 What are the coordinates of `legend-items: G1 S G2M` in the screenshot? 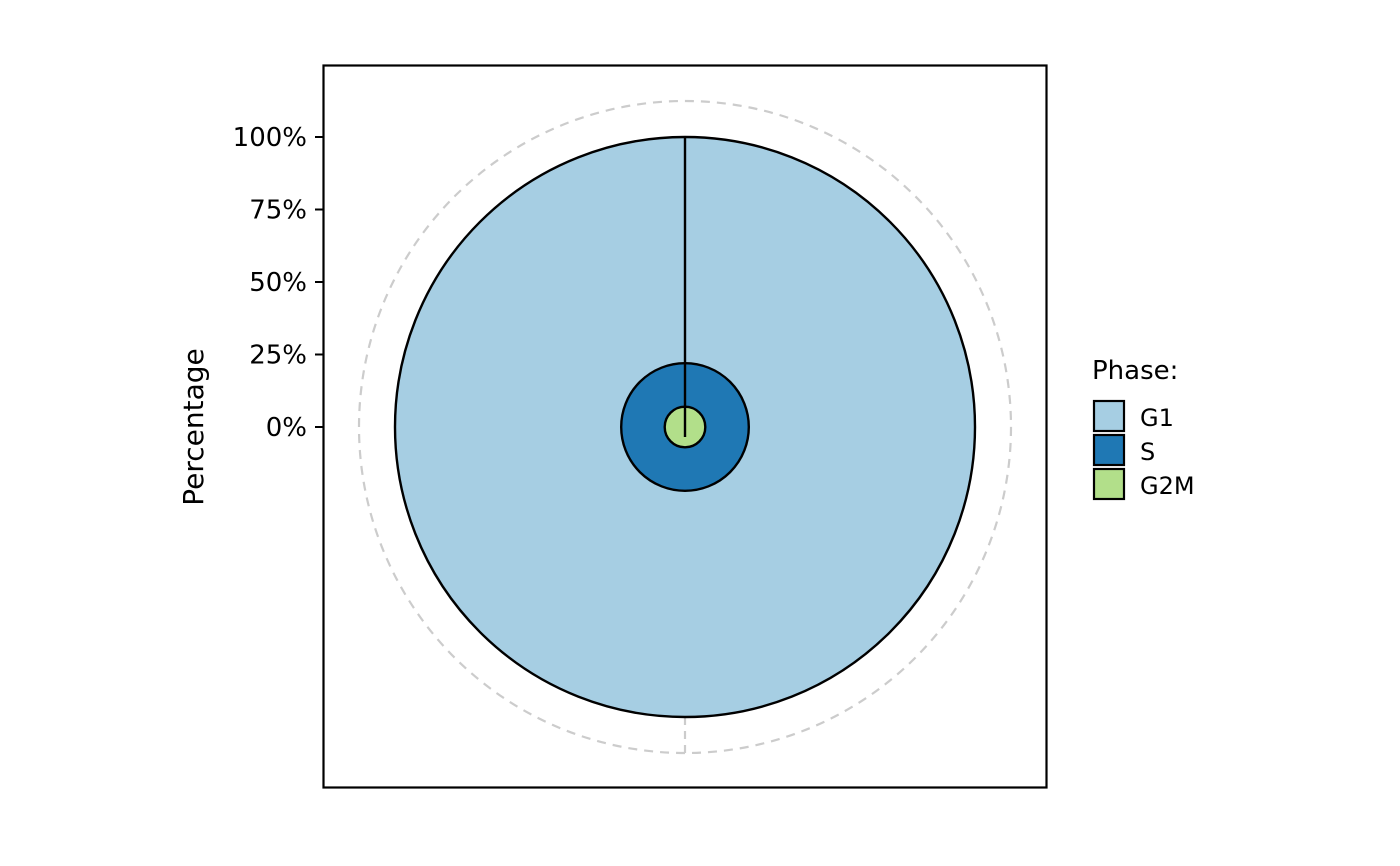 It's located at (1143, 450).